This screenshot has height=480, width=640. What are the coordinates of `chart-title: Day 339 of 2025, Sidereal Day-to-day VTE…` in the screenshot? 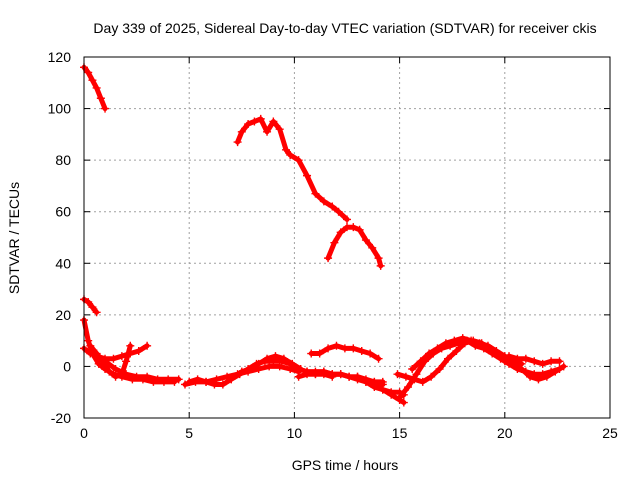 It's located at (344, 28).